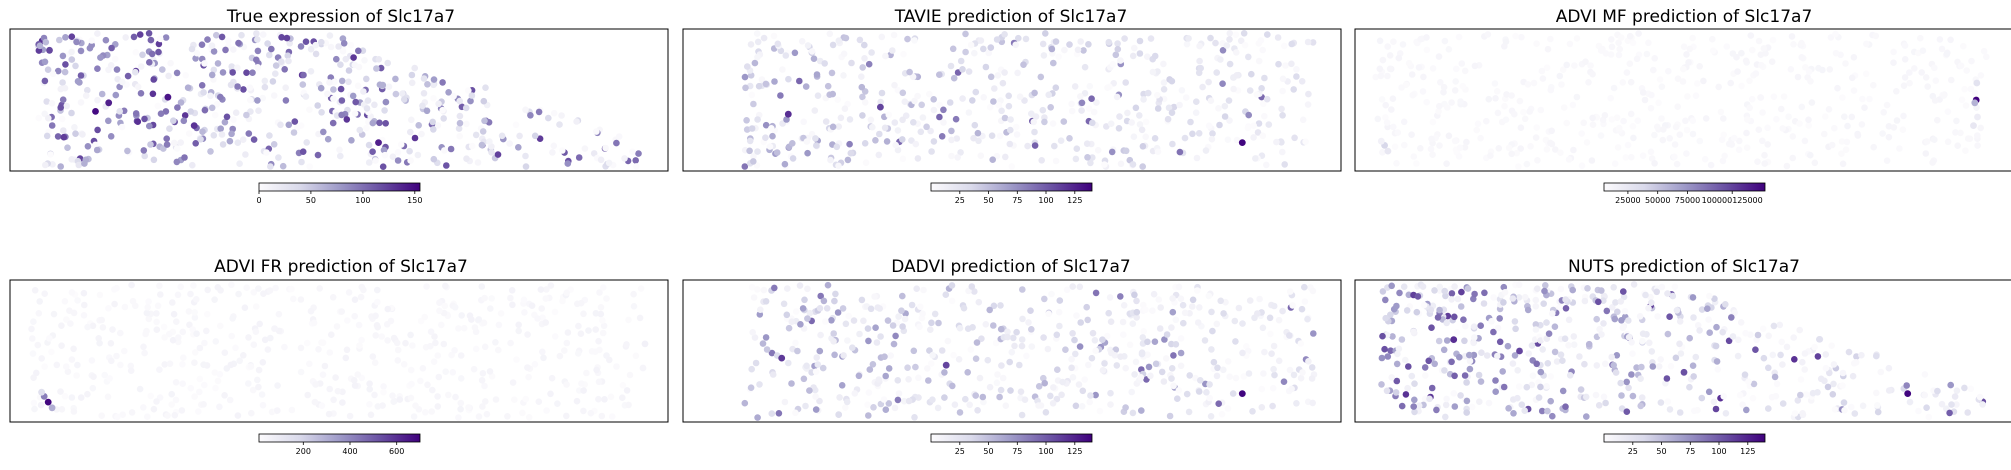  I want to click on colorbar-ticks: 0 50 100 150, so click(339, 198).